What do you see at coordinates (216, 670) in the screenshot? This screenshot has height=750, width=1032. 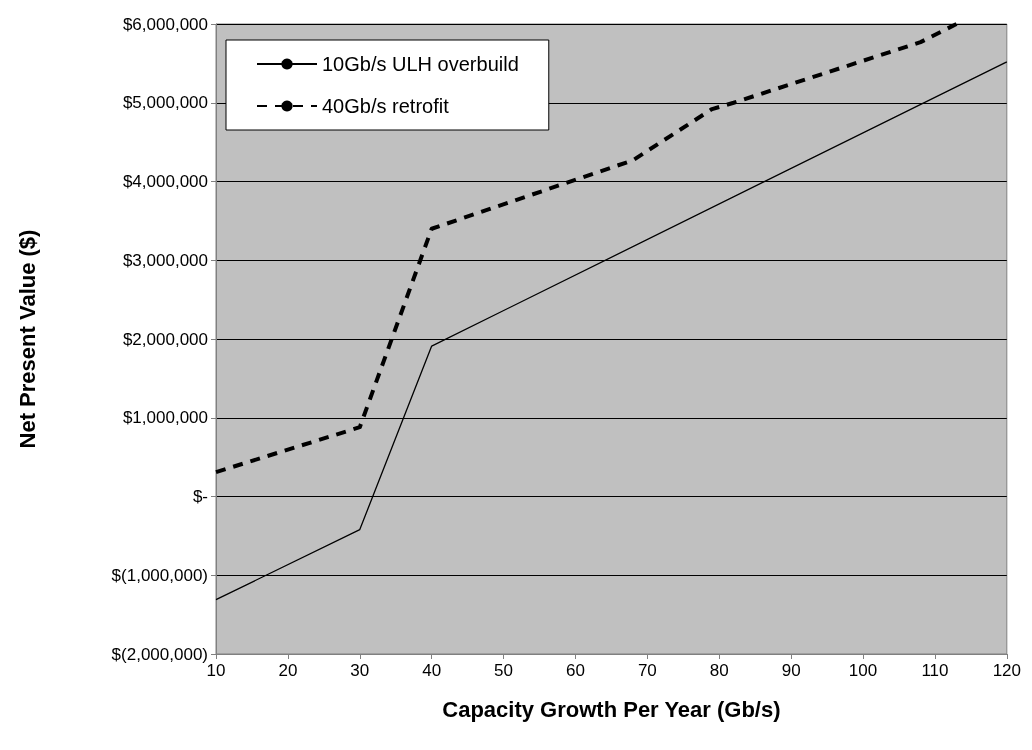 I see `x-tick-label: 10` at bounding box center [216, 670].